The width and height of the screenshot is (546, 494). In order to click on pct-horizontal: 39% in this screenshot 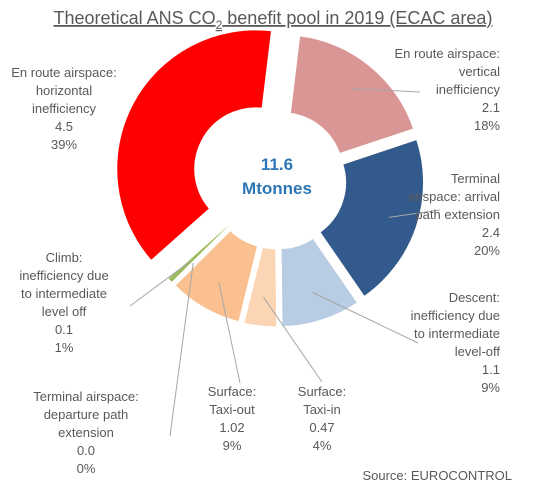, I will do `click(64, 144)`.